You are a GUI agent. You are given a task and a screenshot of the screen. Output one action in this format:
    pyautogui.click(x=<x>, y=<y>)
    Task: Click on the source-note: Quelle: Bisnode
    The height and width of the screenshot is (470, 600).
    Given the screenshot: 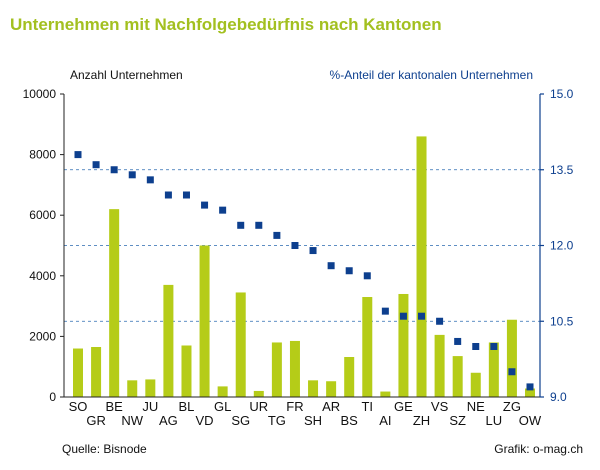 What is the action you would take?
    pyautogui.click(x=104, y=449)
    